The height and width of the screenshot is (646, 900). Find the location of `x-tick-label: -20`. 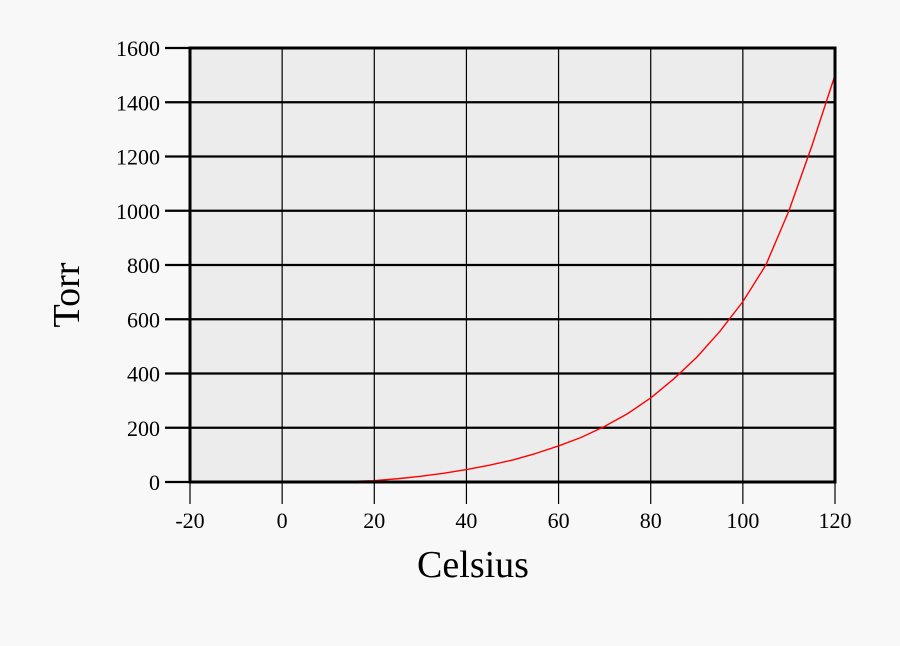

x-tick-label: -20 is located at coordinates (189, 520).